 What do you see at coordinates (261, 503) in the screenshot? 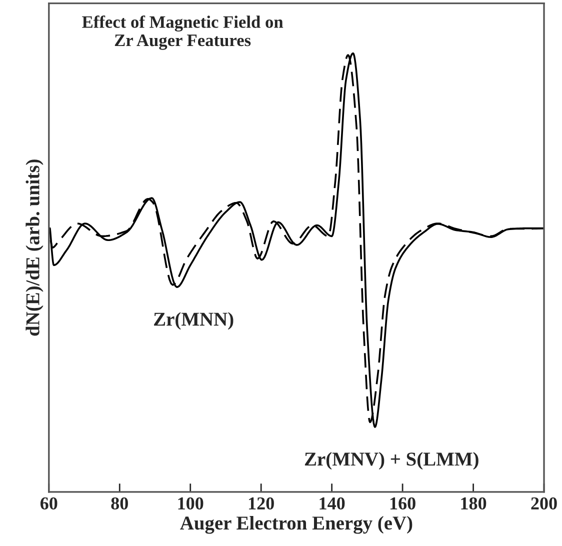
I see `x-tick-label: 120` at bounding box center [261, 503].